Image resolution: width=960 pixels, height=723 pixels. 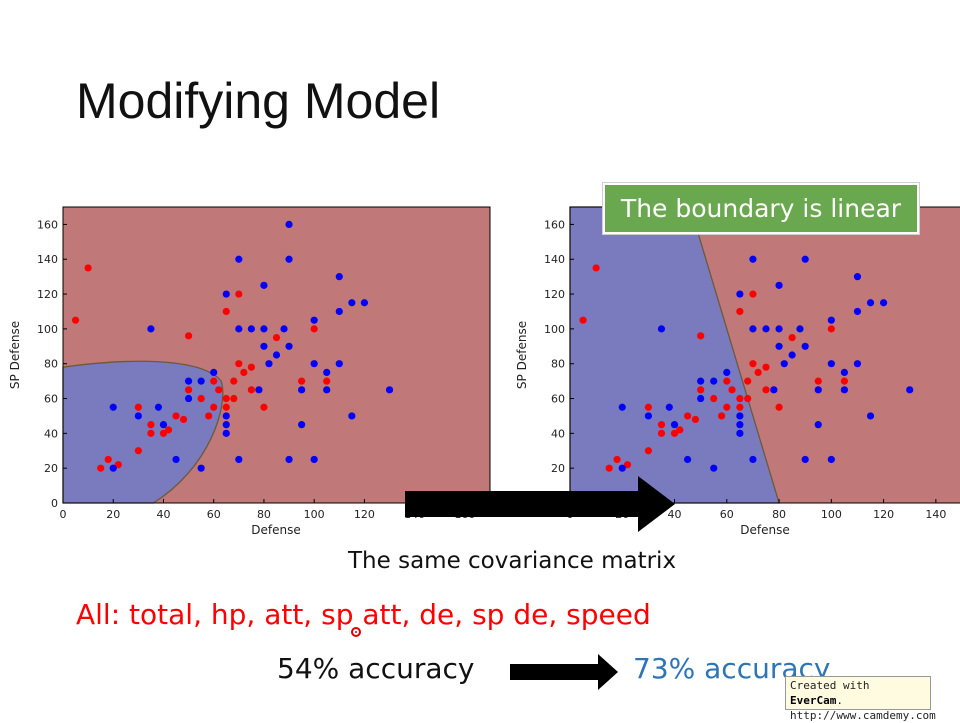 What do you see at coordinates (376, 668) in the screenshot?
I see `accuracy-before: 54% accuracy` at bounding box center [376, 668].